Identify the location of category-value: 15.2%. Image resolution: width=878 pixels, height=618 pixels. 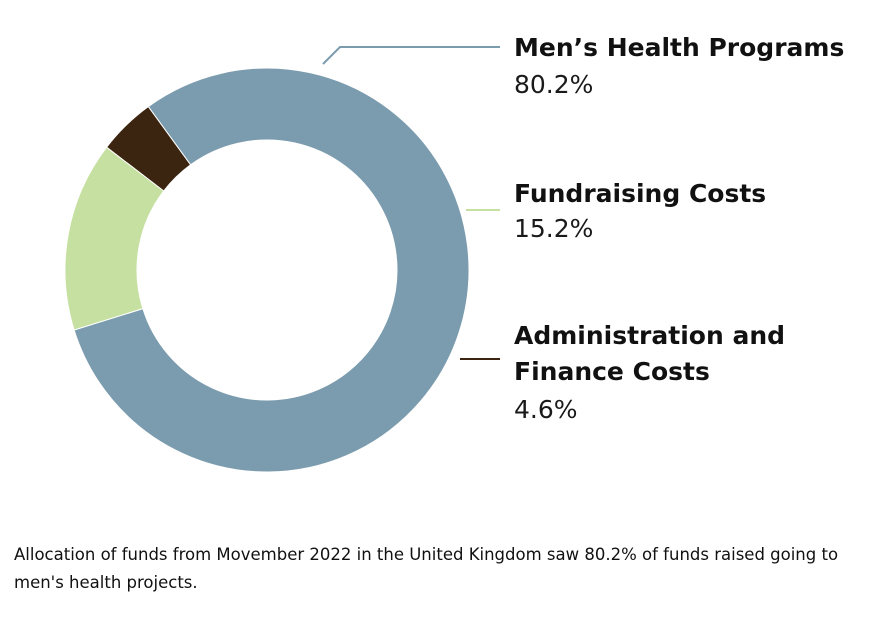
(553, 228).